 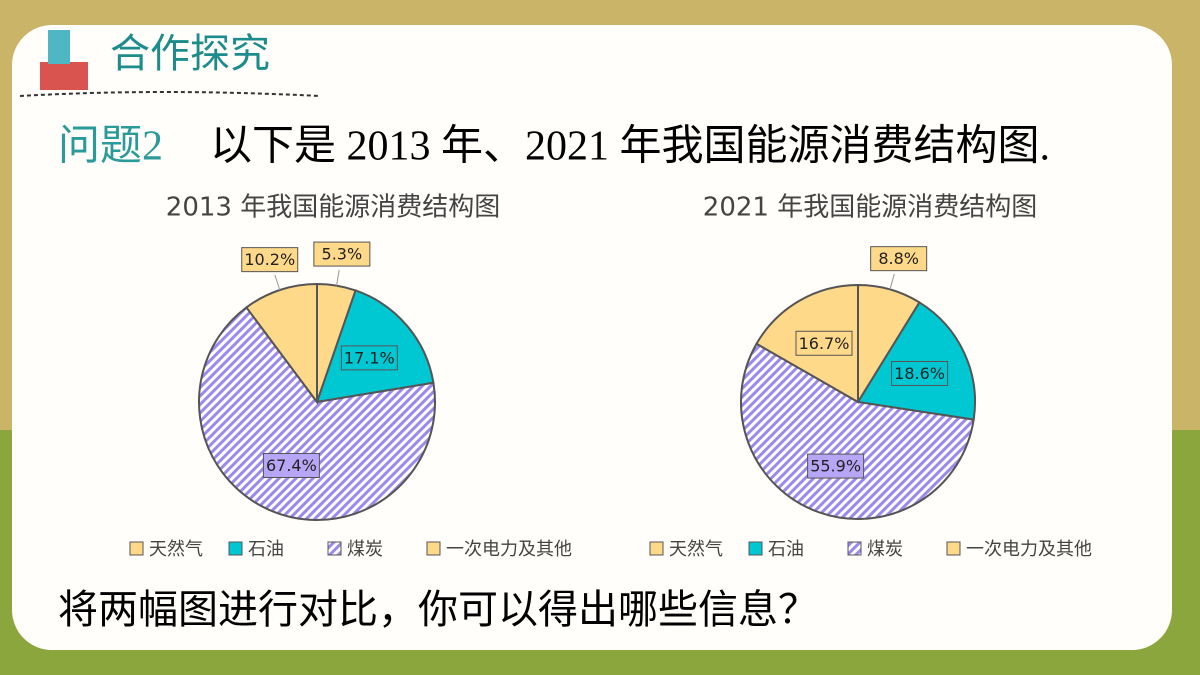 I want to click on data-label: 8.8%, so click(x=898, y=258).